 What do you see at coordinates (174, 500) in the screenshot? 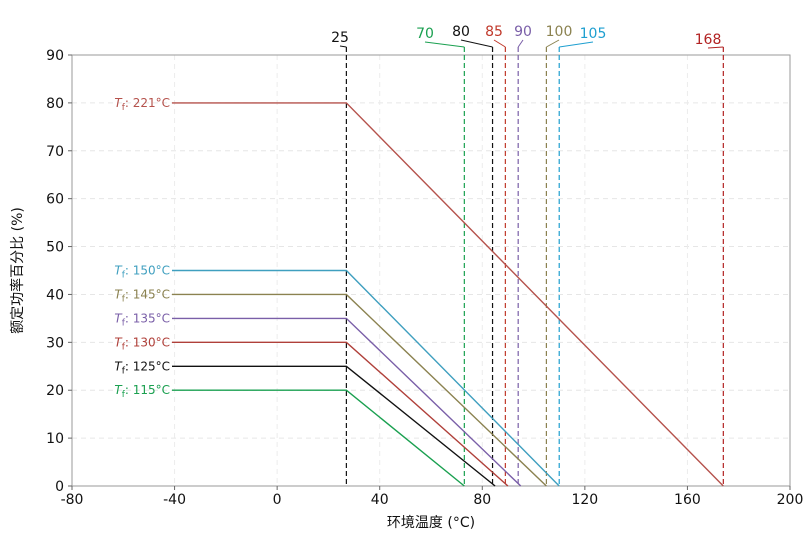
I see `x-tick-label: -40` at bounding box center [174, 500].